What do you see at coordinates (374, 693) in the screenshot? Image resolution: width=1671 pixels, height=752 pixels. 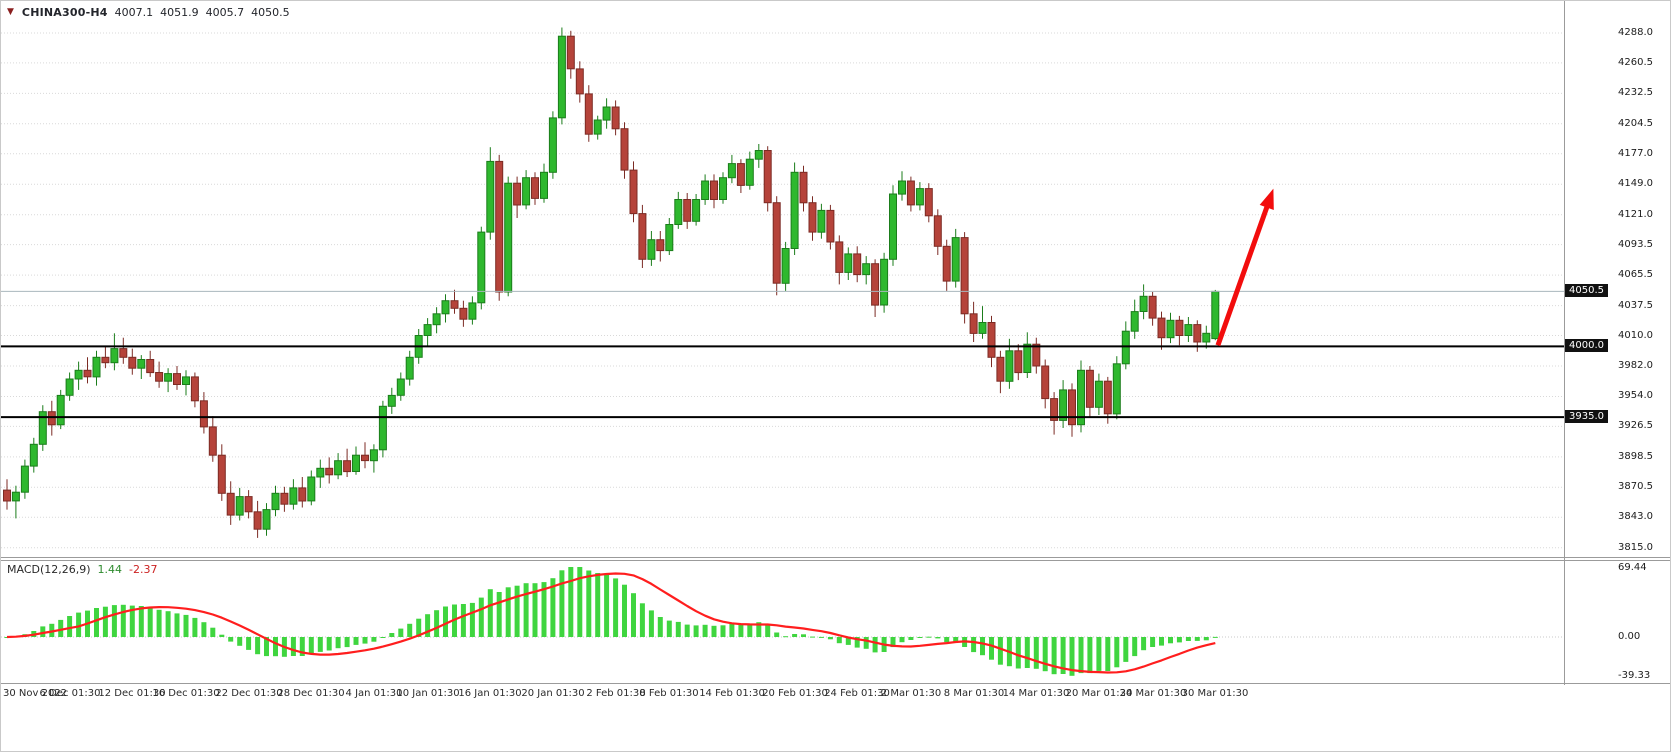 I see `time-tick-label: 4 Jan 01:30` at bounding box center [374, 693].